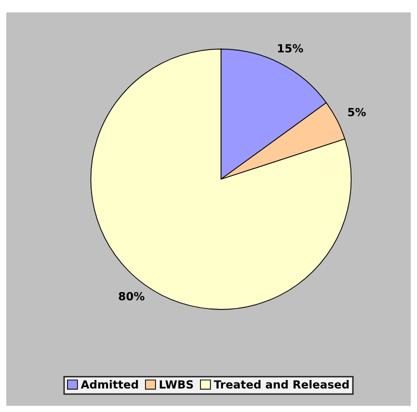  Describe the element at coordinates (176, 384) in the screenshot. I see `legend-label: LWBS` at that location.